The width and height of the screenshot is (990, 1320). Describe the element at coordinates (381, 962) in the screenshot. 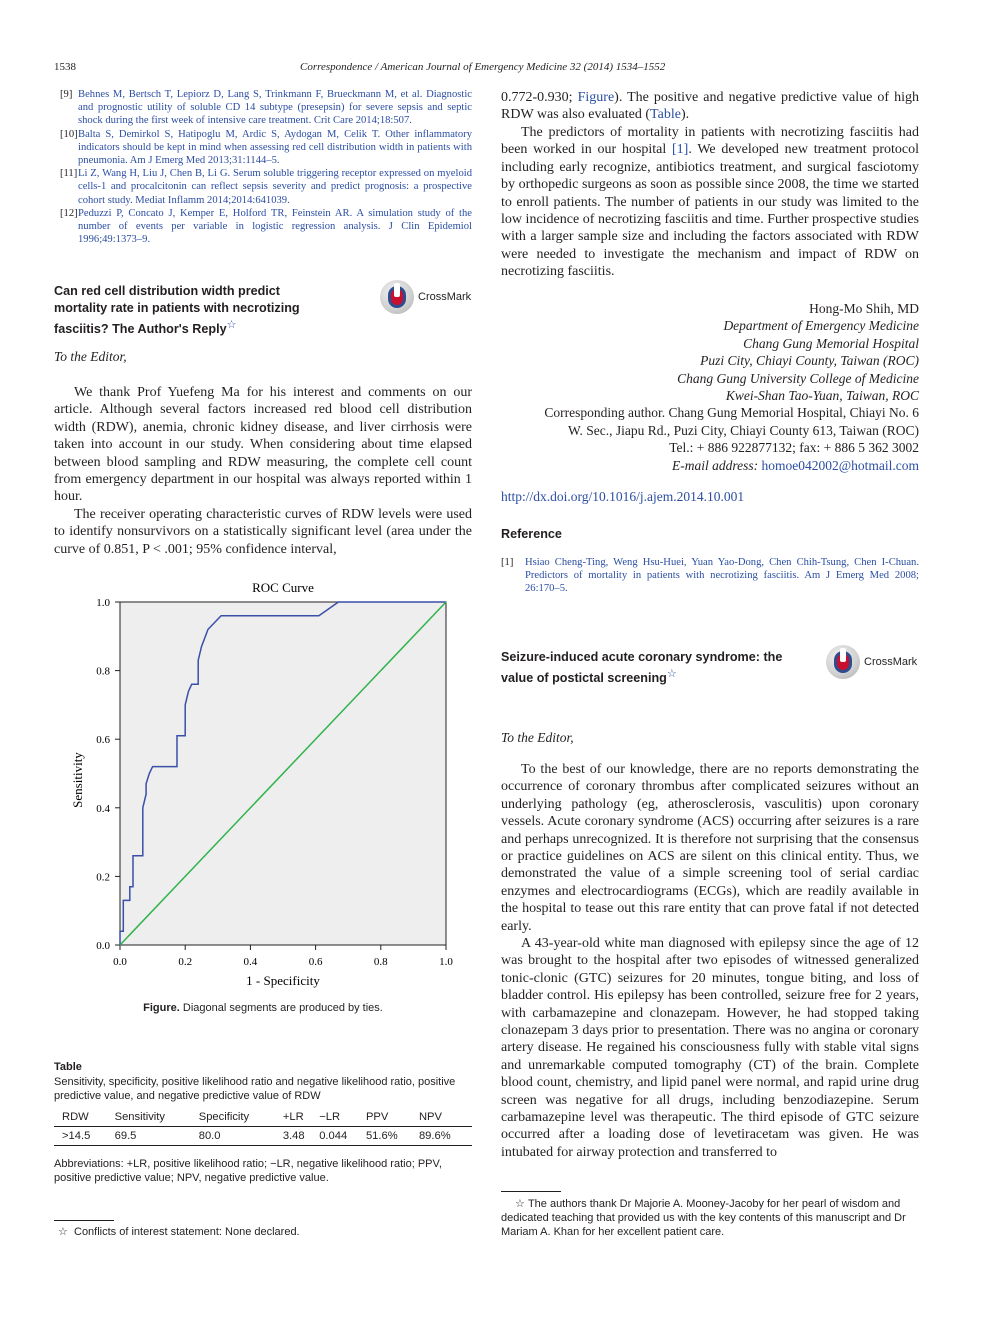

I see `x-tick-label: 0.8` at that location.